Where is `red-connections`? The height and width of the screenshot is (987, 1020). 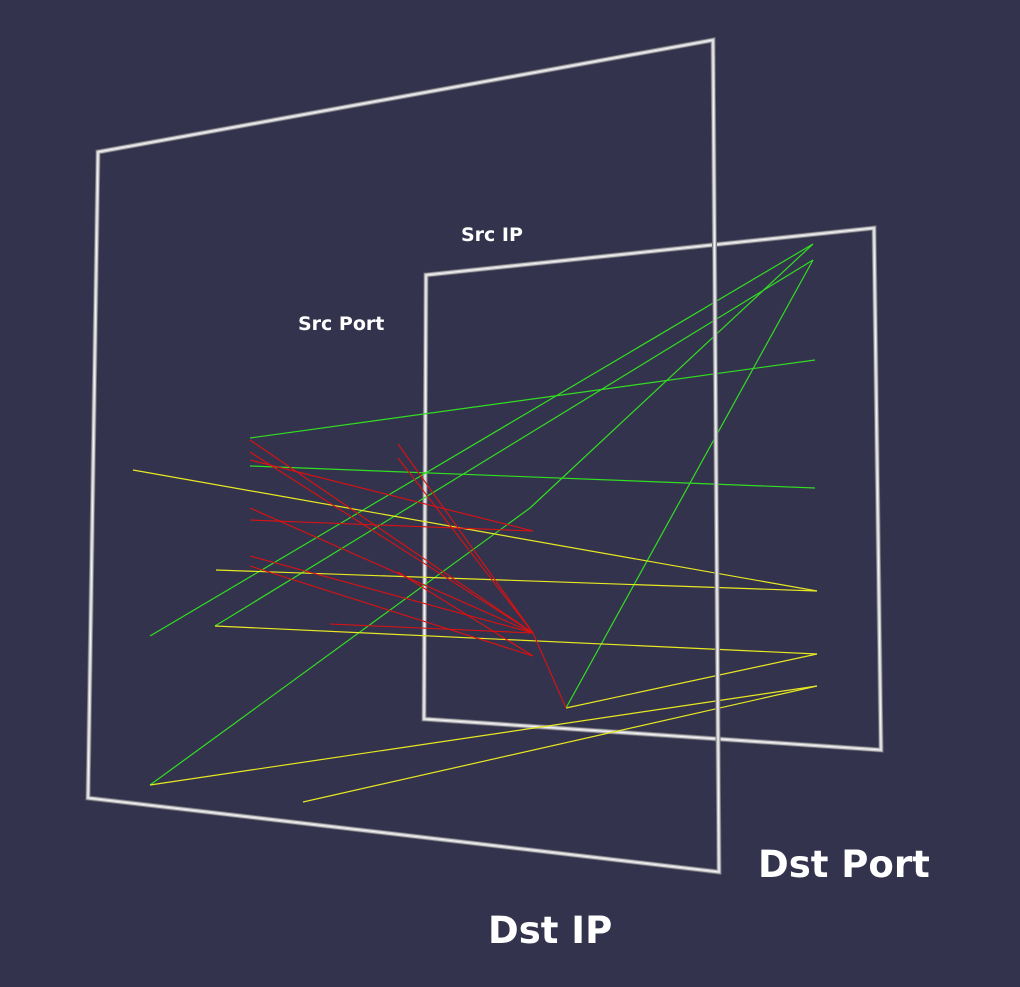
red-connections is located at coordinates (408, 574).